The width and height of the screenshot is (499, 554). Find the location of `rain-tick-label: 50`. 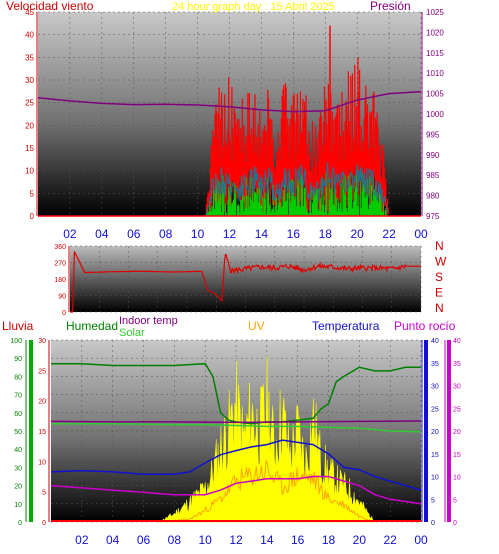

rain-tick-label: 50 is located at coordinates (18, 432).